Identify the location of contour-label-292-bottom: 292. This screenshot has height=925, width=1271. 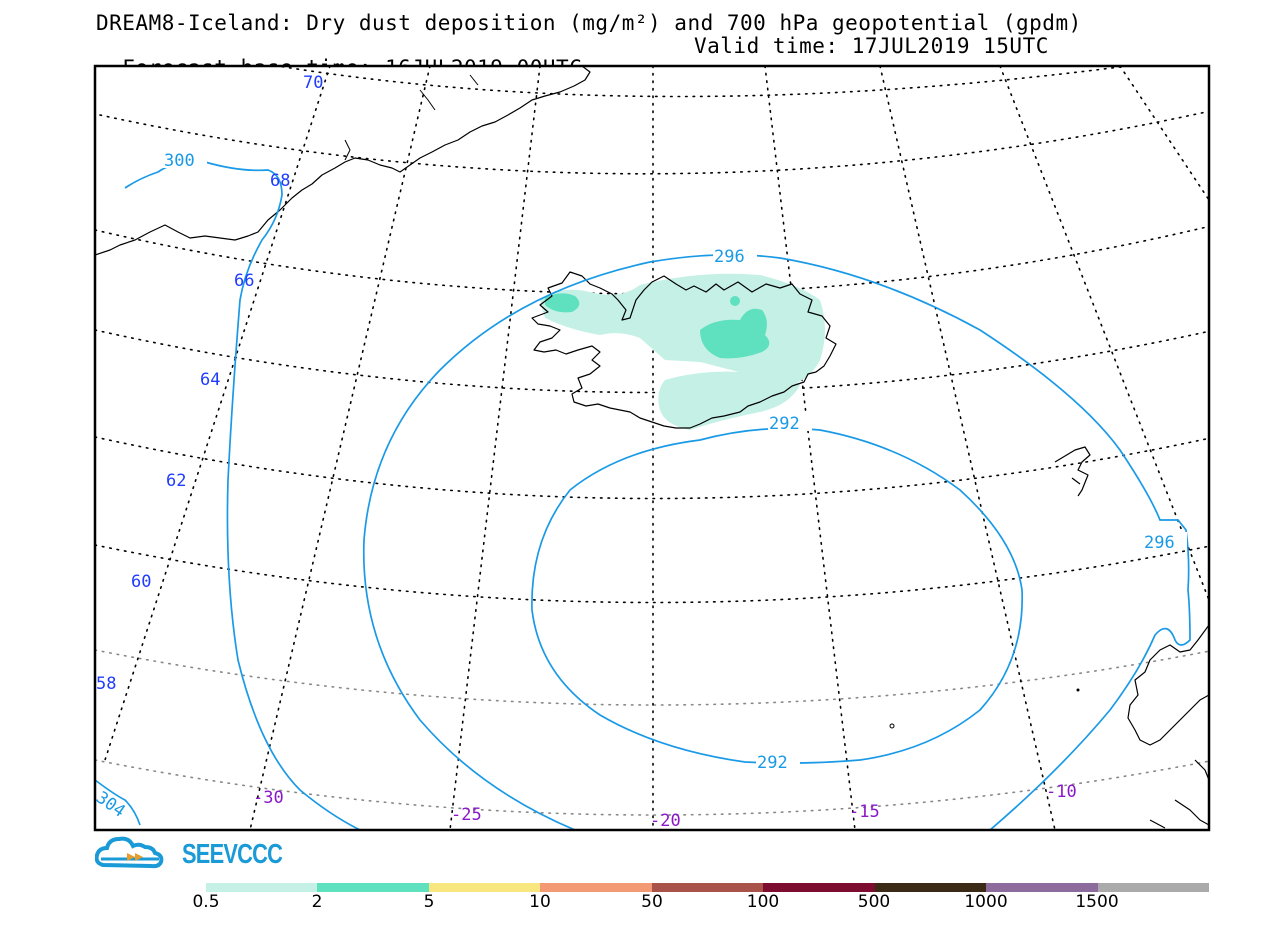
(772, 763).